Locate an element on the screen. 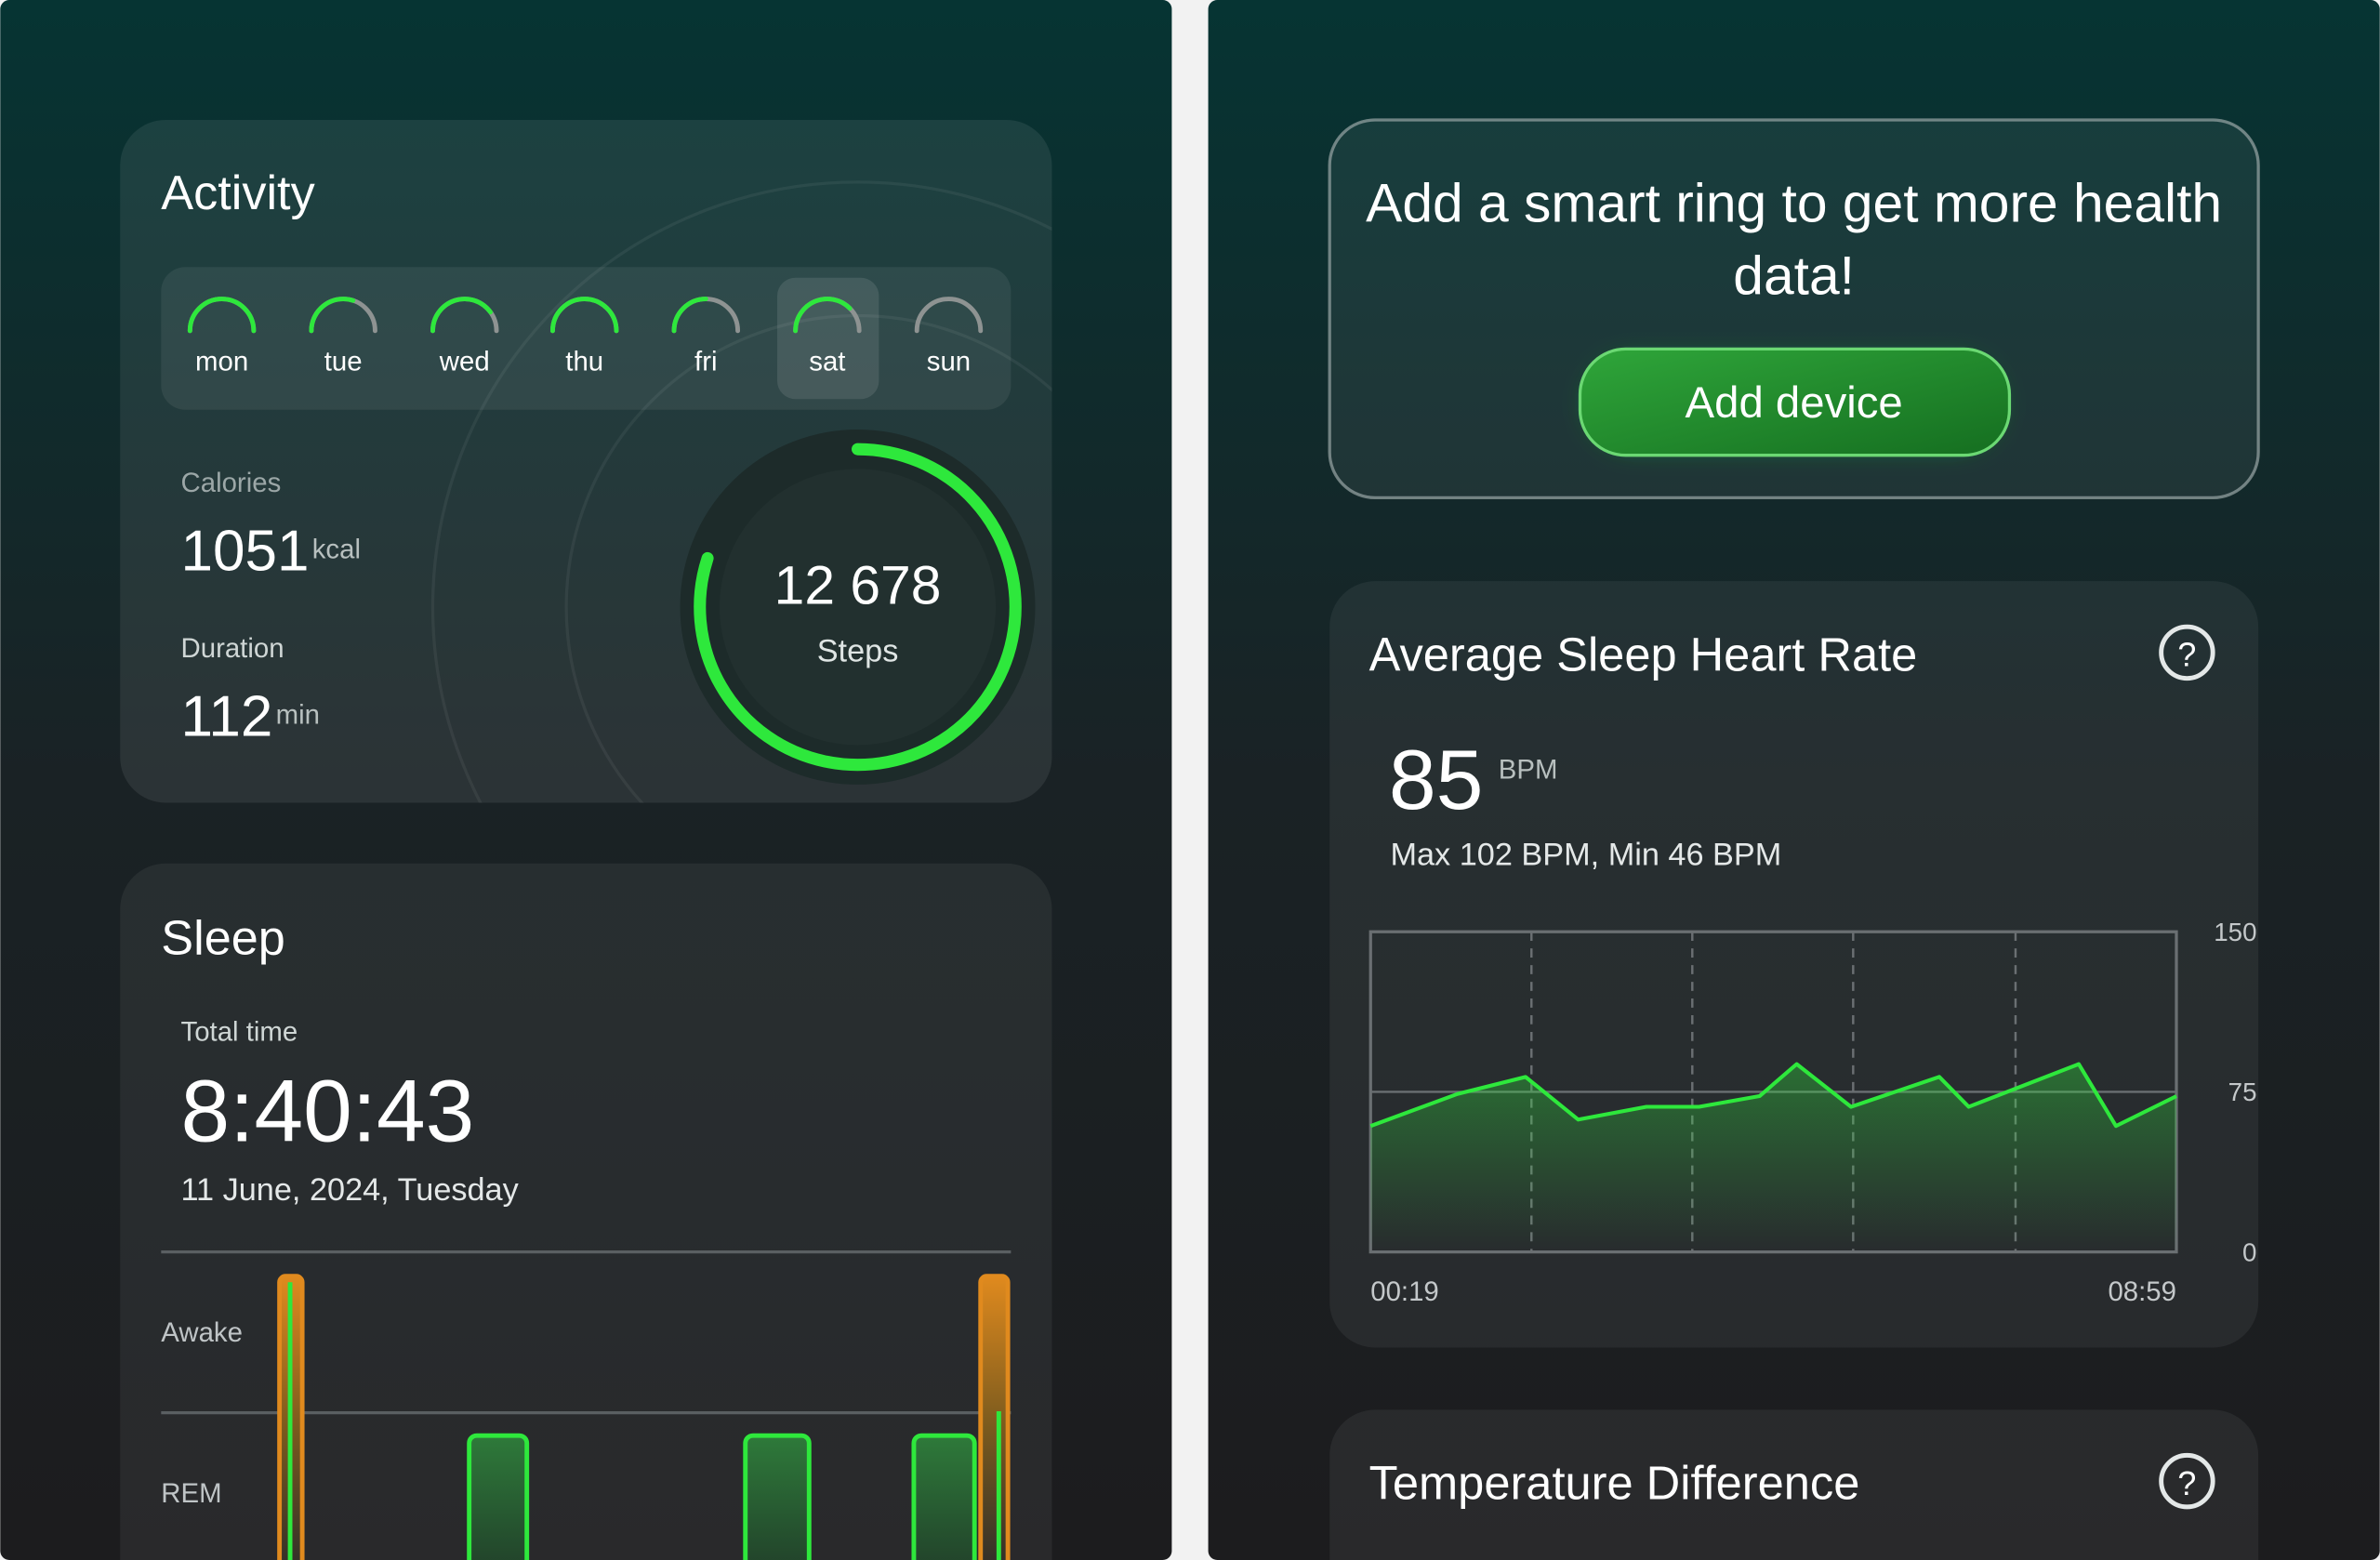 The image size is (2380, 1560). button-label: Add device is located at coordinates (1794, 403).